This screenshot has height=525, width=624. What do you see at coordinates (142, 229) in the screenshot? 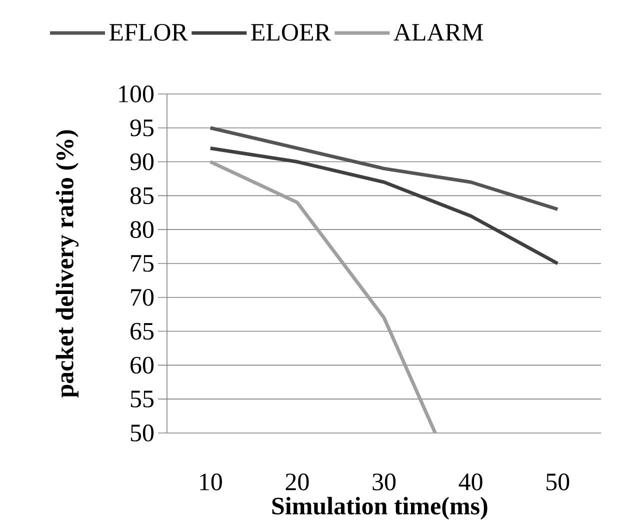
I see `y-tick-label: 80` at bounding box center [142, 229].